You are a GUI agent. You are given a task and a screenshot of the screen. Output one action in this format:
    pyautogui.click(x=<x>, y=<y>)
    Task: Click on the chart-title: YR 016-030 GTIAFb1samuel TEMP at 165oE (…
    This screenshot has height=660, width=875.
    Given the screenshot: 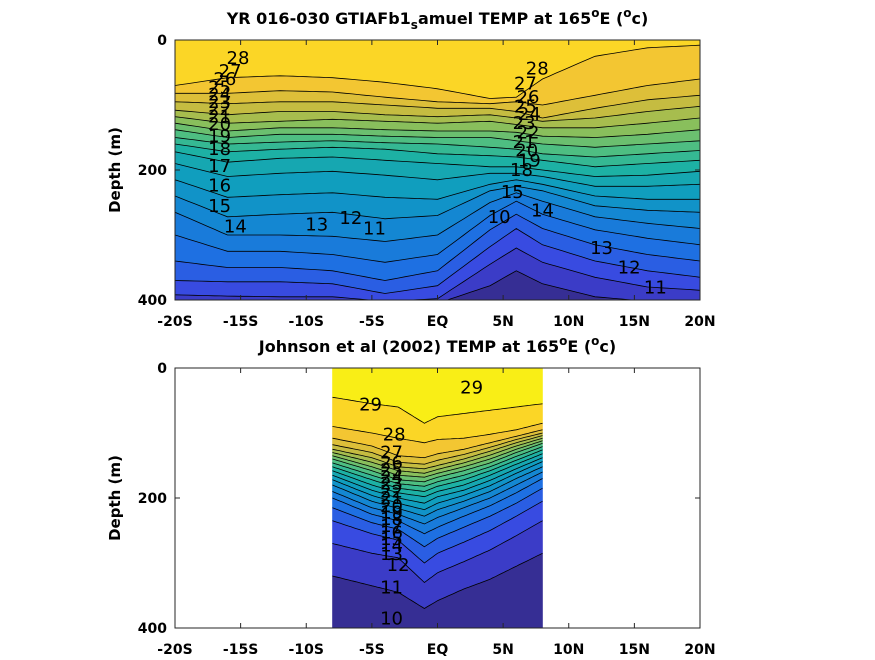 What is the action you would take?
    pyautogui.click(x=437, y=19)
    